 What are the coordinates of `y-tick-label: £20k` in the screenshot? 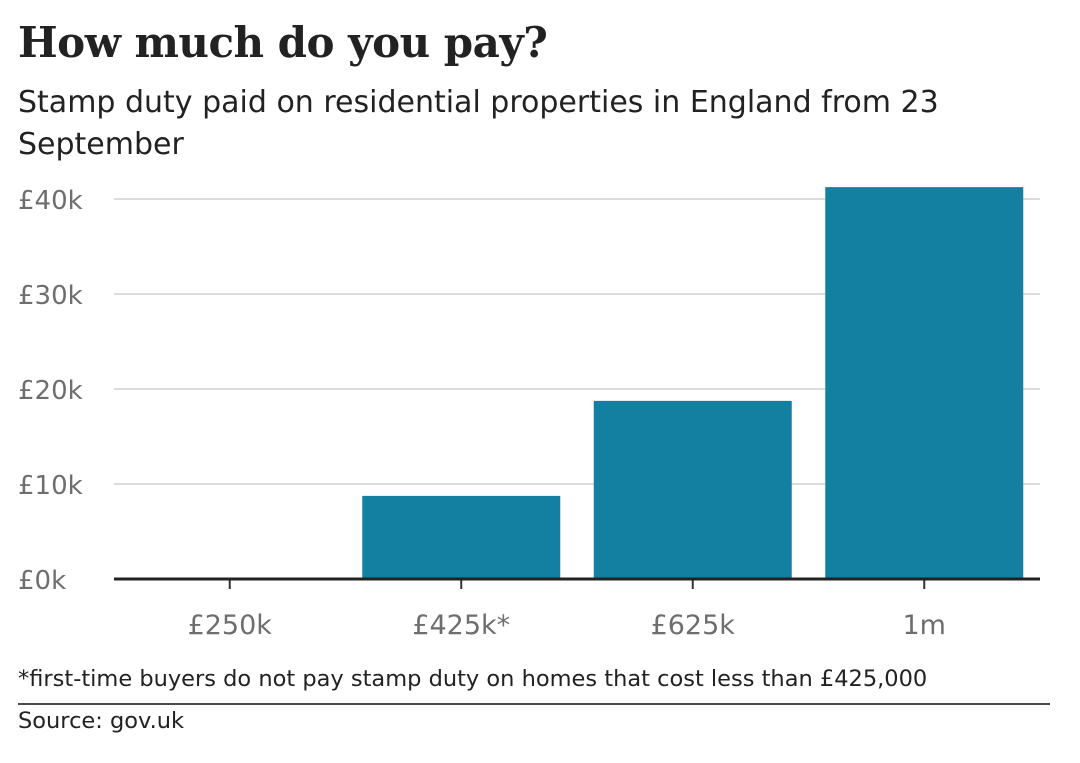 It's located at (50, 391).